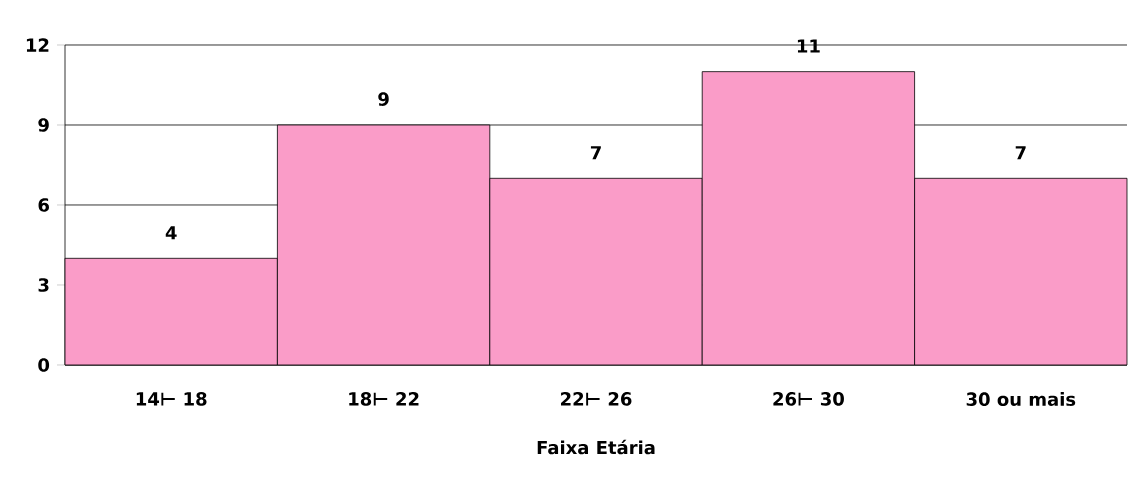 The image size is (1142, 490). What do you see at coordinates (596, 447) in the screenshot?
I see `x-axis-title: Faixa Etária` at bounding box center [596, 447].